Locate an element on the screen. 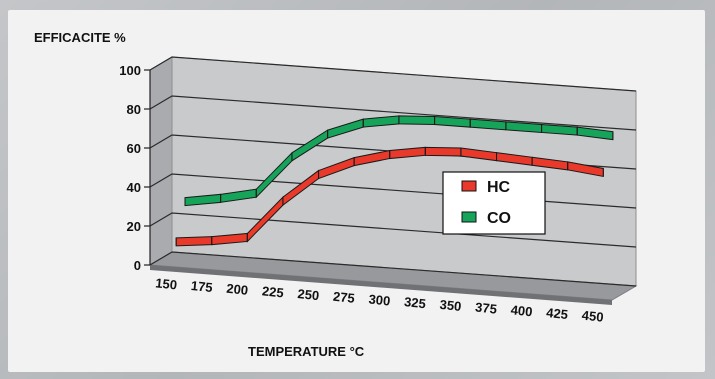  x-tick-label: 250 is located at coordinates (308, 294).